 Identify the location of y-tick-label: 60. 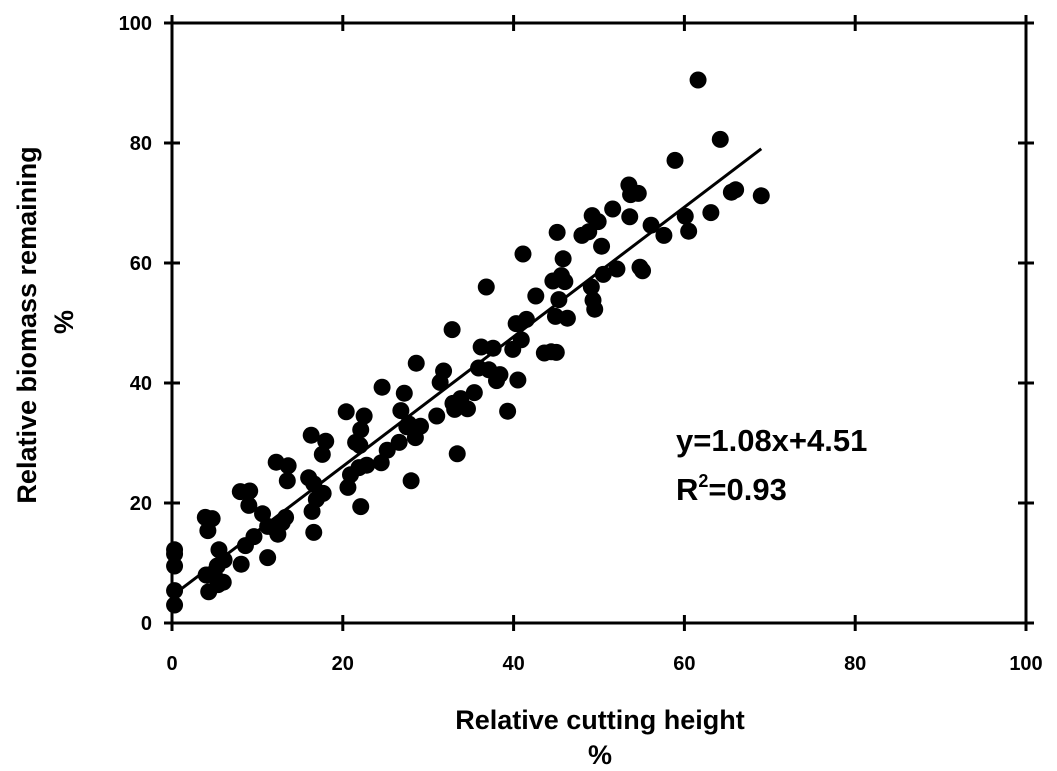
(141, 264).